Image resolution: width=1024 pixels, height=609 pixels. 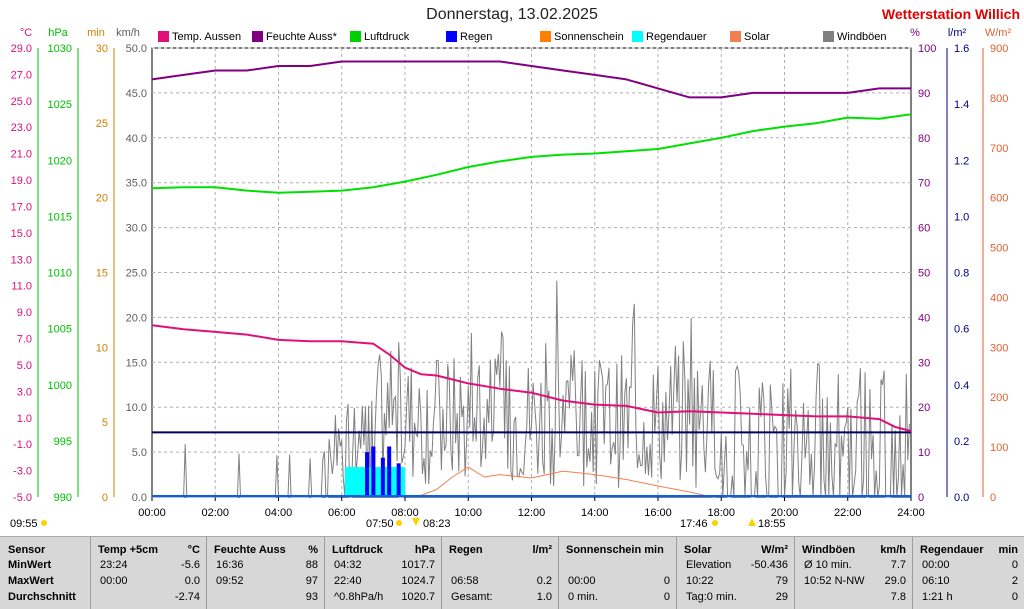 I want to click on stats-separator, so click(x=676, y=573).